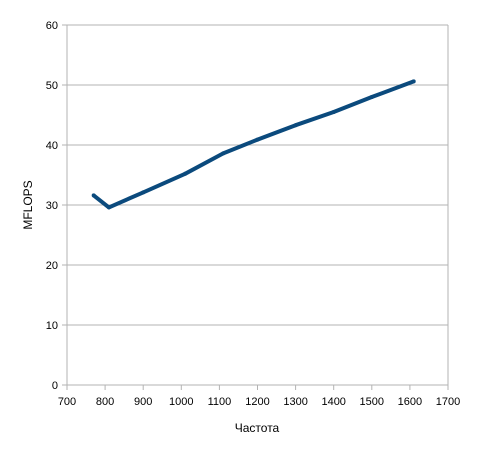 Image resolution: width=480 pixels, height=455 pixels. I want to click on x-tick-label: 1700, so click(448, 402).